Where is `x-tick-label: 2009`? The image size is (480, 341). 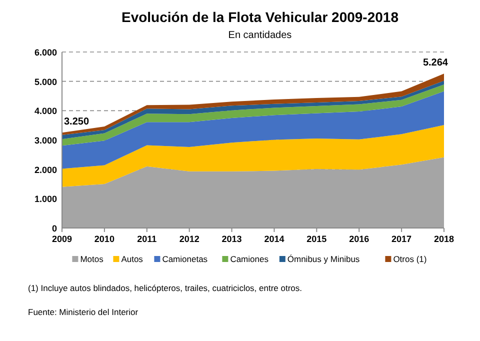
x-tick-label: 2009 is located at coordinates (62, 239).